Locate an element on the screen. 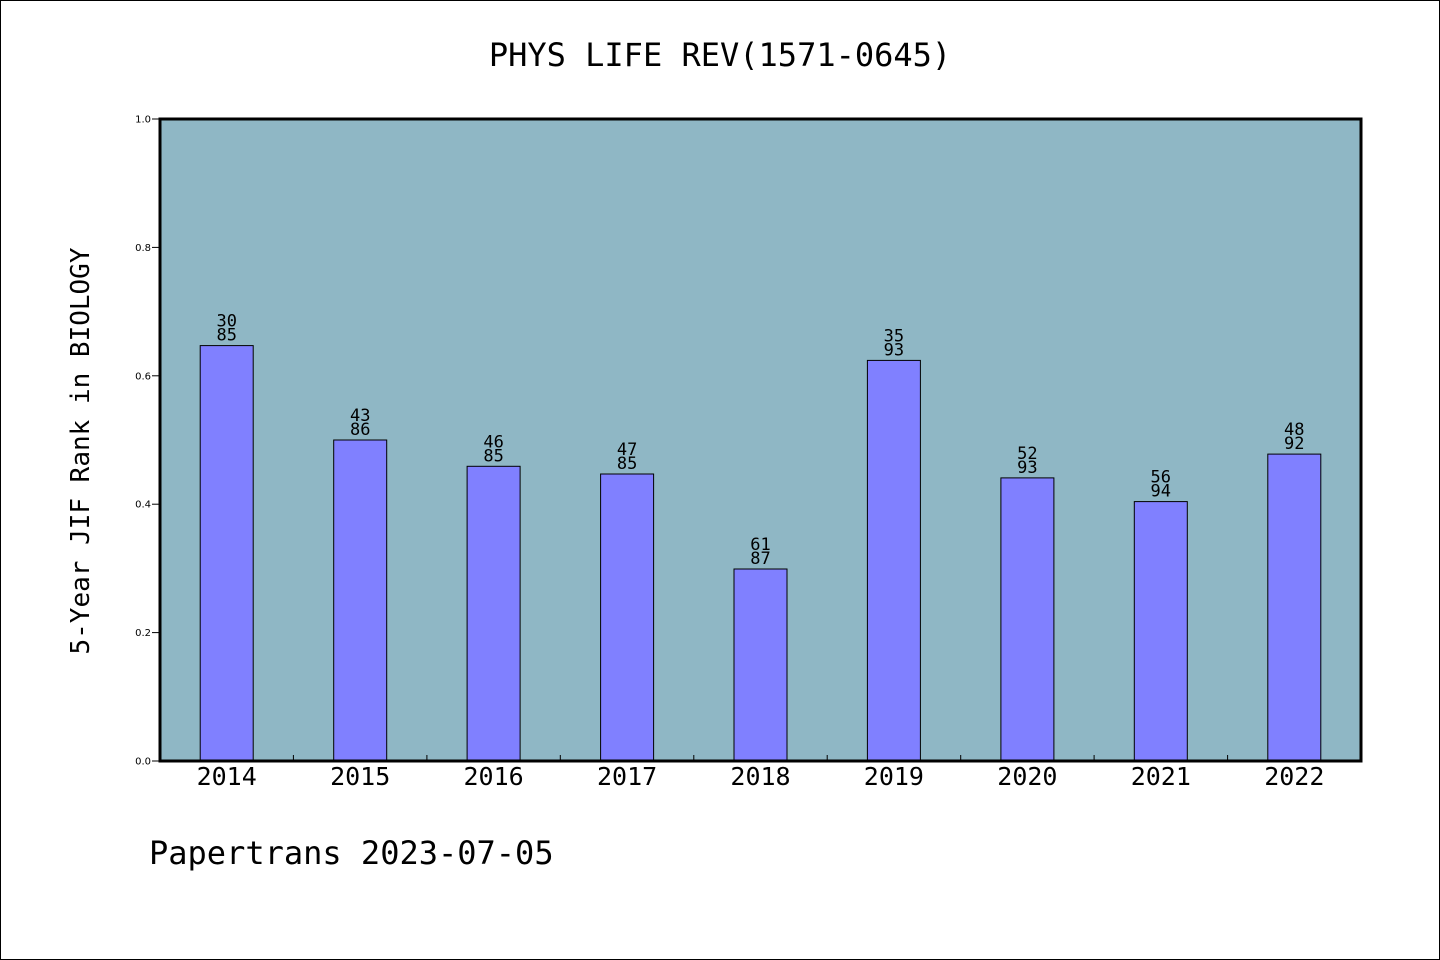 The image size is (1440, 960). y-tick-label: 0.8 is located at coordinates (143, 248).